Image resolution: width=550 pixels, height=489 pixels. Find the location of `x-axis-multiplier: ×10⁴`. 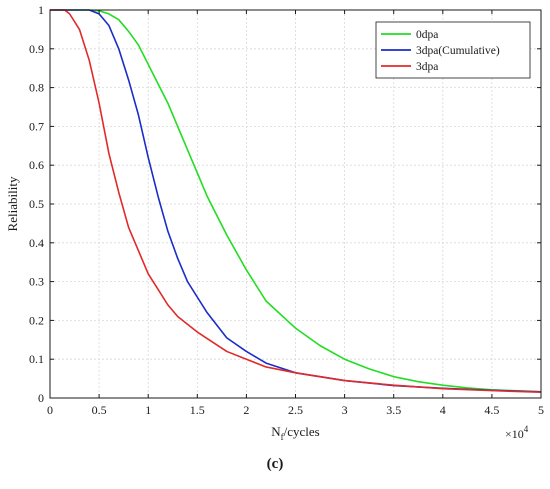

x-axis-multiplier: ×10⁴ is located at coordinates (517, 432).